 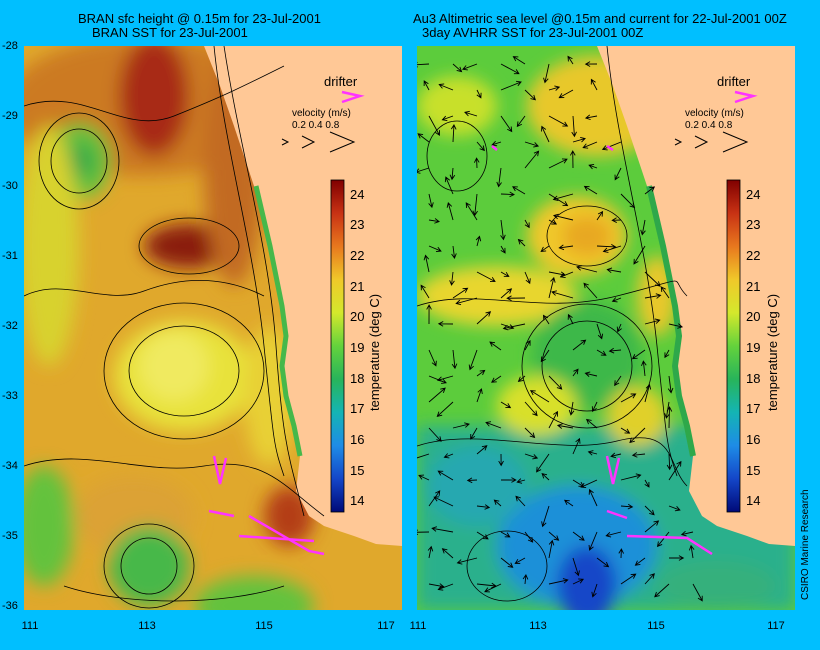 What do you see at coordinates (753, 500) in the screenshot?
I see `colorbar-tick: 14` at bounding box center [753, 500].